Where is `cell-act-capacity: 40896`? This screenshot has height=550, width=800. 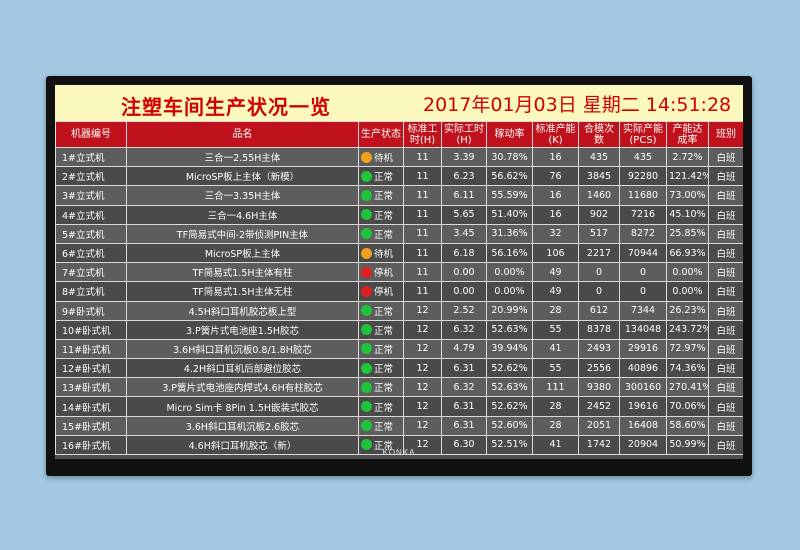
cell-act-capacity: 40896 is located at coordinates (643, 368).